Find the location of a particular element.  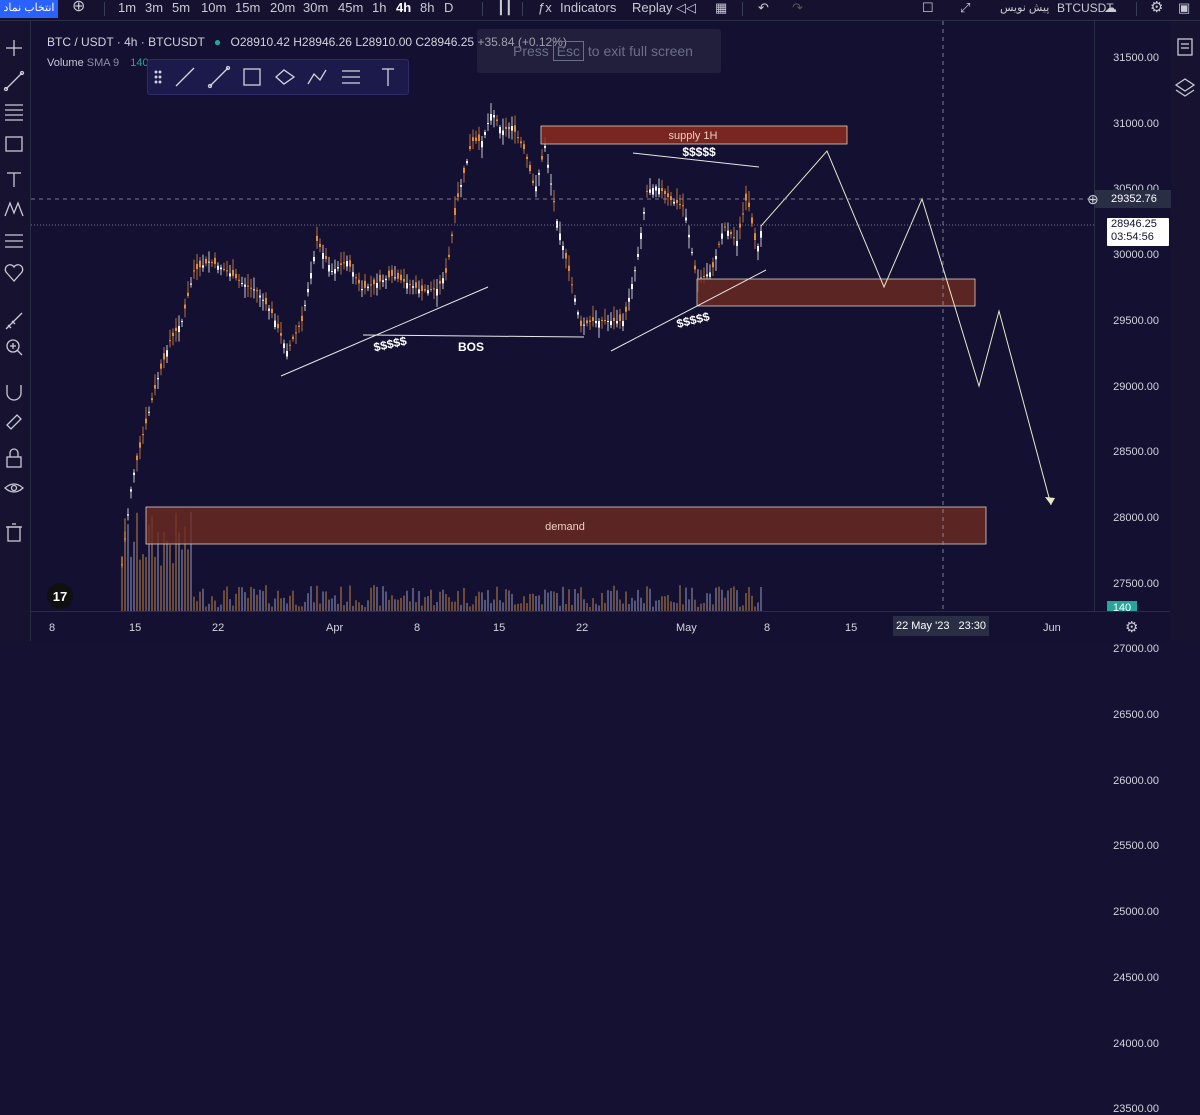

interval-button: 20m is located at coordinates (283, 7).